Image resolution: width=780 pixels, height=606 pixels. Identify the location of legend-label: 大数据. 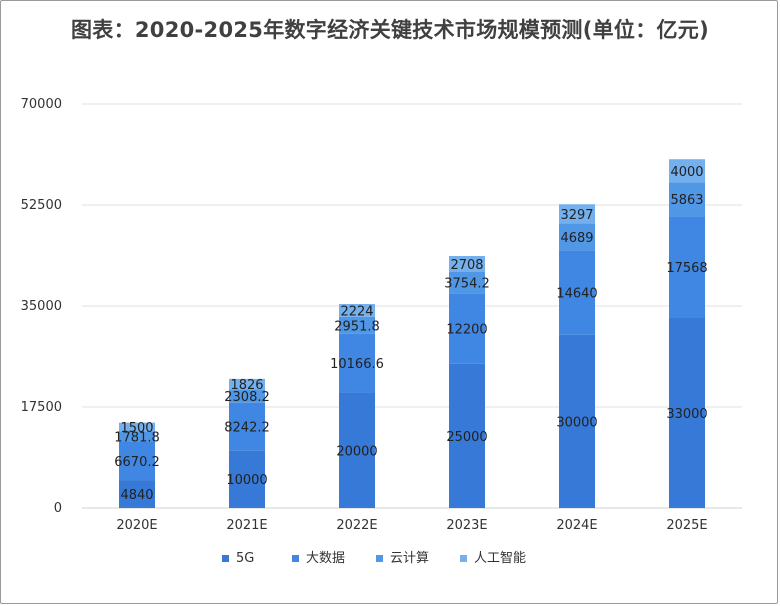
(325, 558).